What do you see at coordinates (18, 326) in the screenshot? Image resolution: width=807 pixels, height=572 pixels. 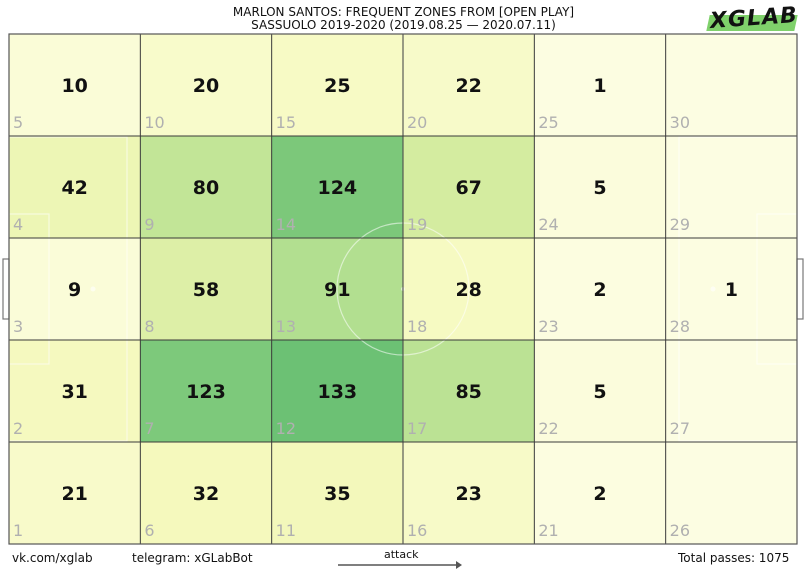 I see `zone-number-label: 3` at bounding box center [18, 326].